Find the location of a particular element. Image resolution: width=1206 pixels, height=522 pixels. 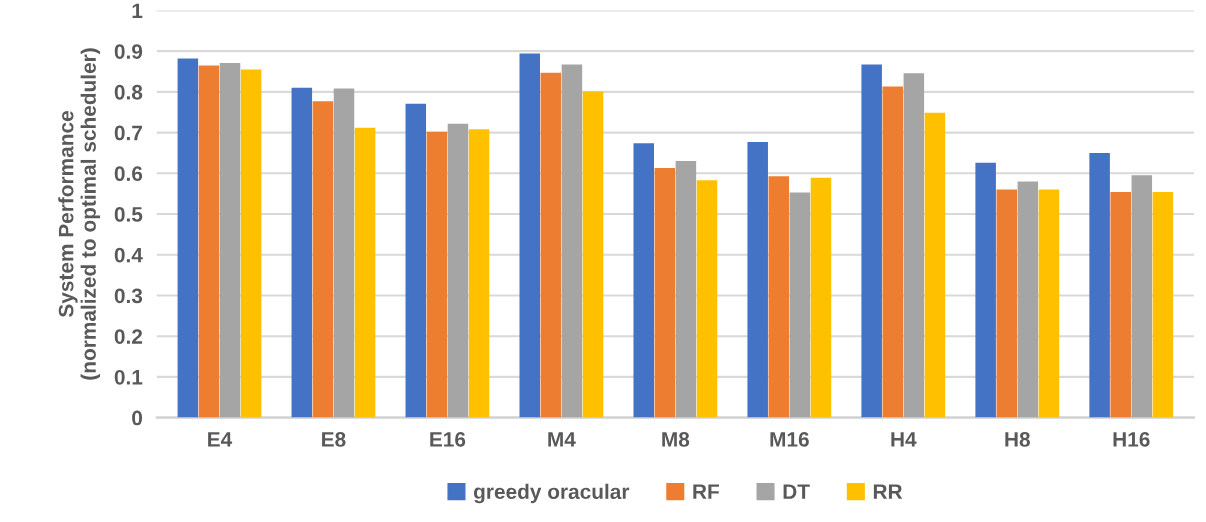

y-tick-label: 0 is located at coordinates (137, 418).